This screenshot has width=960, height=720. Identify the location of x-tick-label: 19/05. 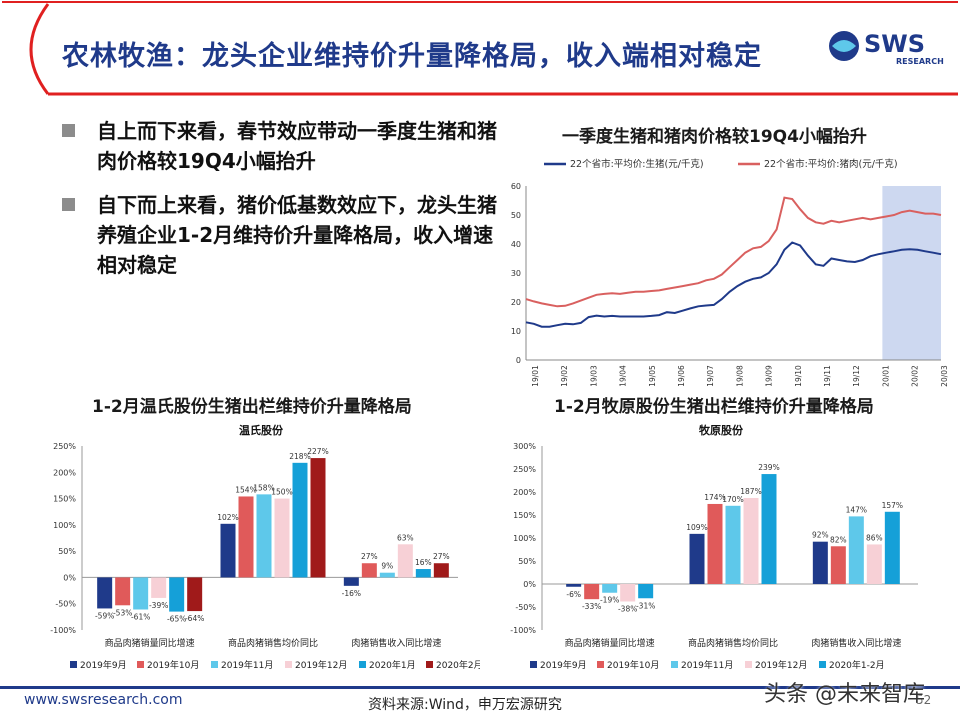
(652, 376).